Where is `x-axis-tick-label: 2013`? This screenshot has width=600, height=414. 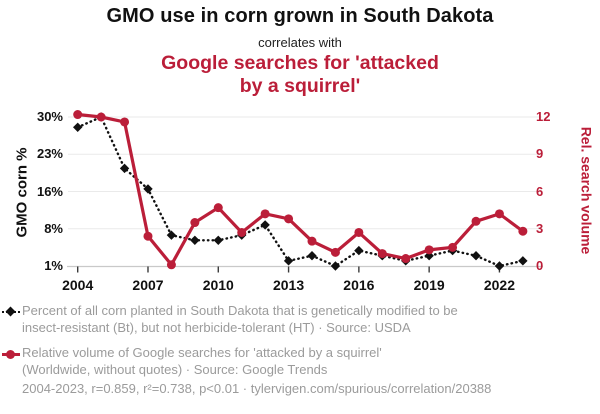
x-axis-tick-label: 2013 is located at coordinates (288, 285).